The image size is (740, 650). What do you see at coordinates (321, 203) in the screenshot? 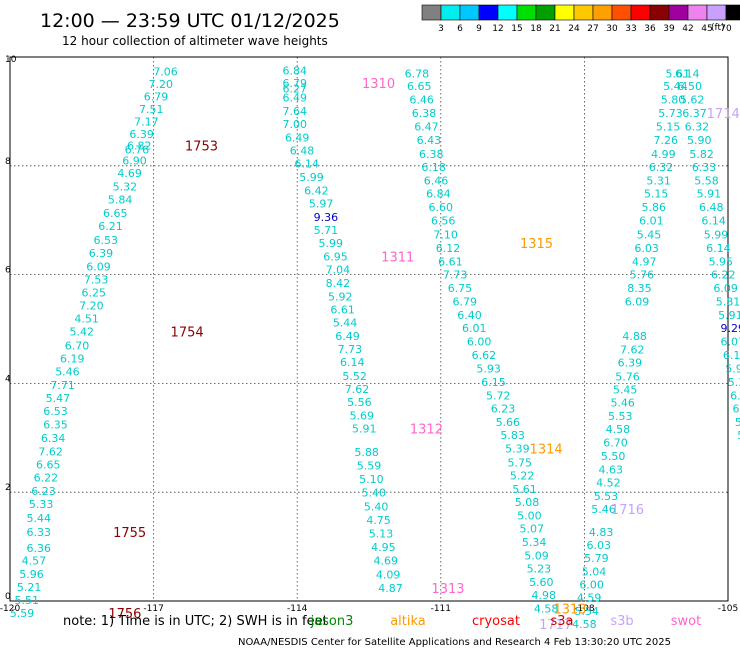
I see `wave-height-value: 5.97` at bounding box center [321, 203].